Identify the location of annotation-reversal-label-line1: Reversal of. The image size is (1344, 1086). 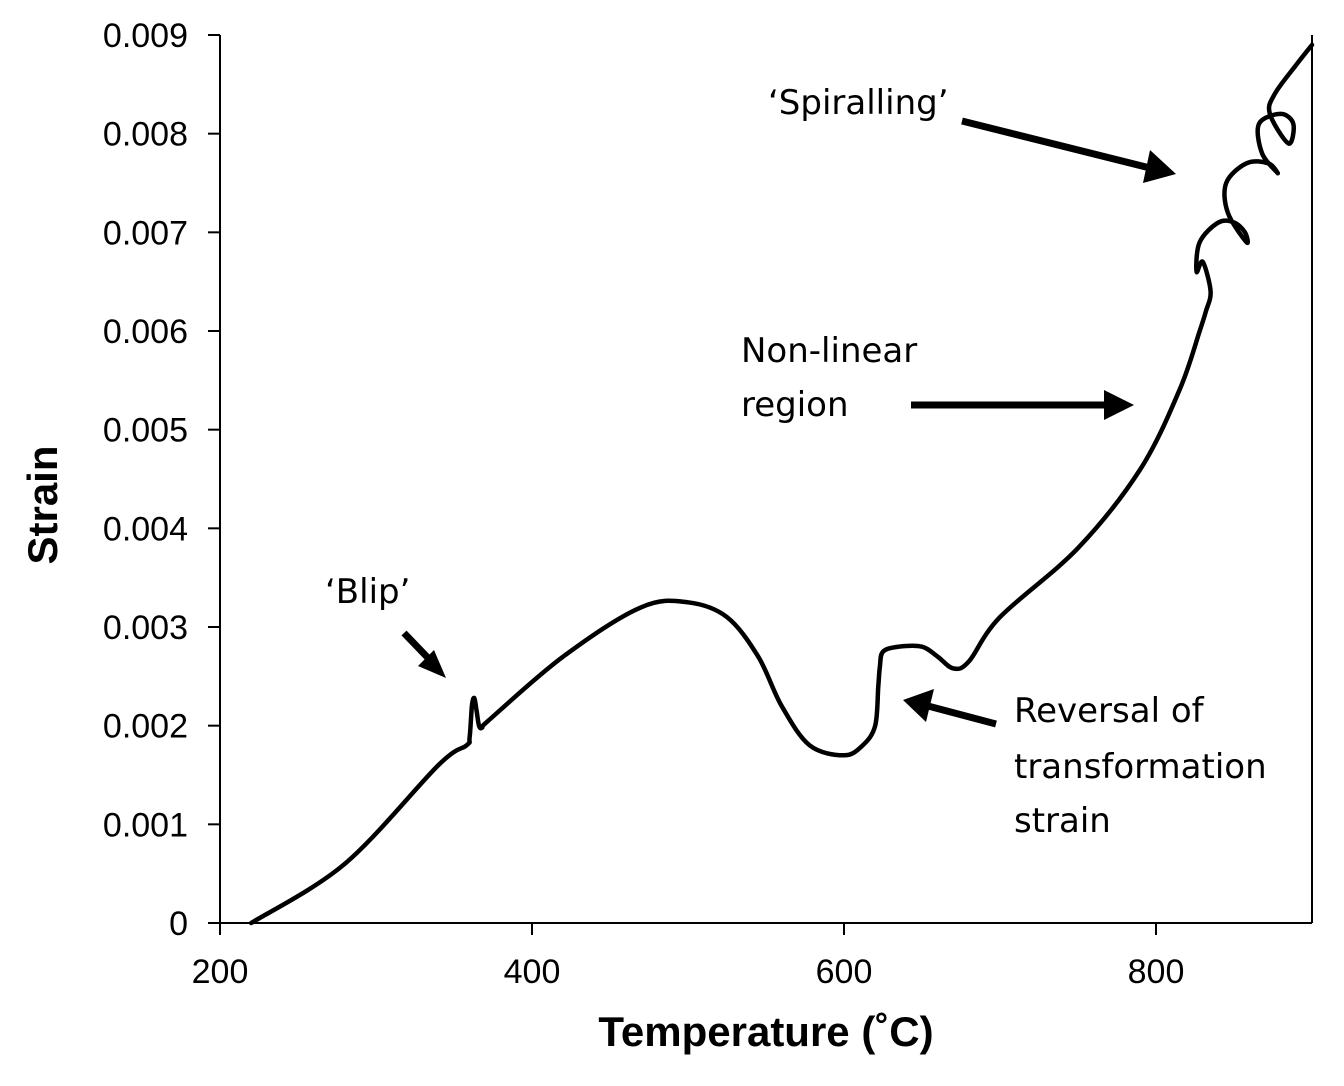
(1109, 711).